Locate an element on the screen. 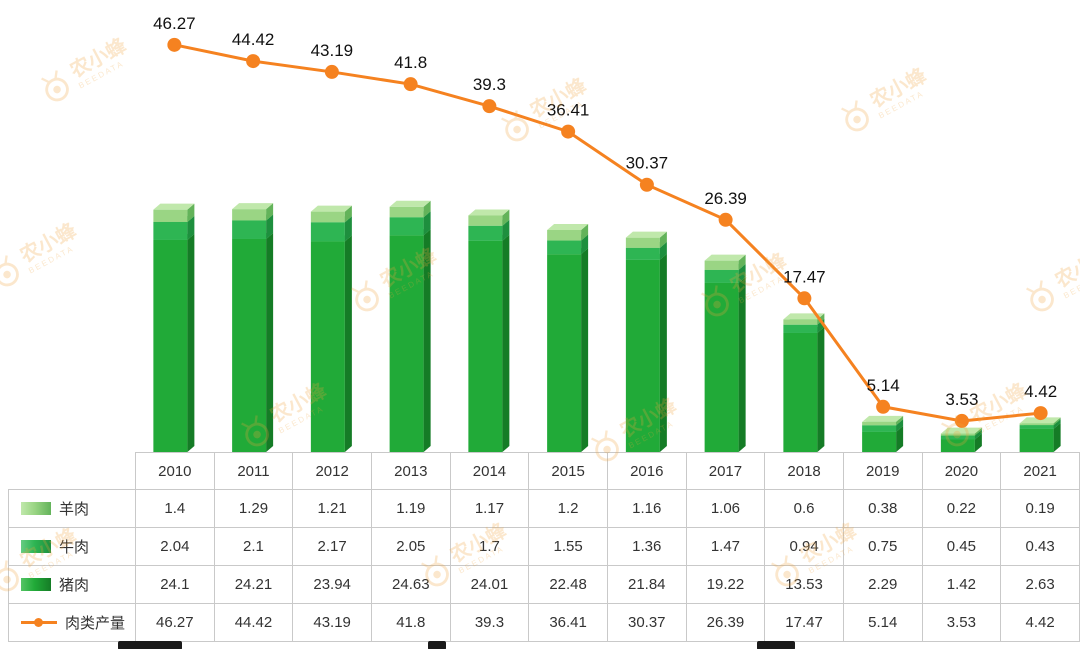 Image resolution: width=1080 pixels, height=649 pixels. value-cell: 2.63 is located at coordinates (1040, 584).